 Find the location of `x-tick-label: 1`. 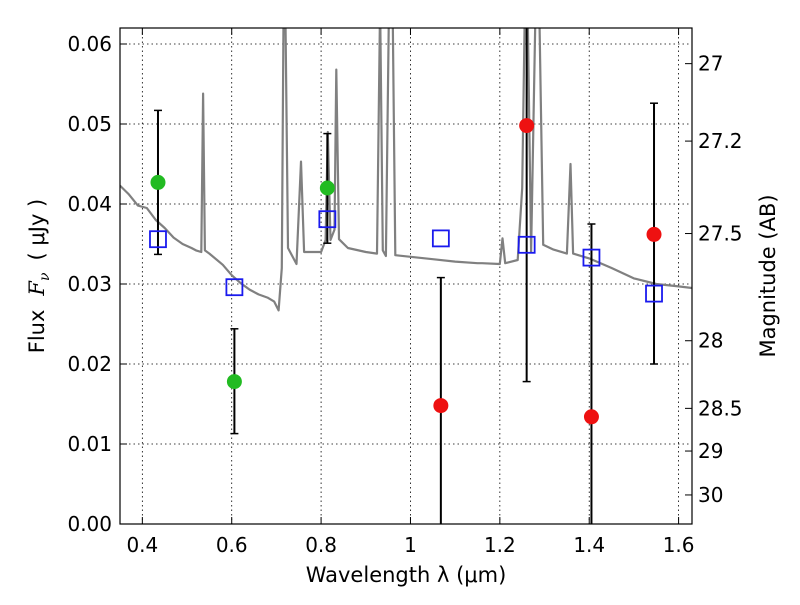

x-tick-label: 1 is located at coordinates (410, 545).